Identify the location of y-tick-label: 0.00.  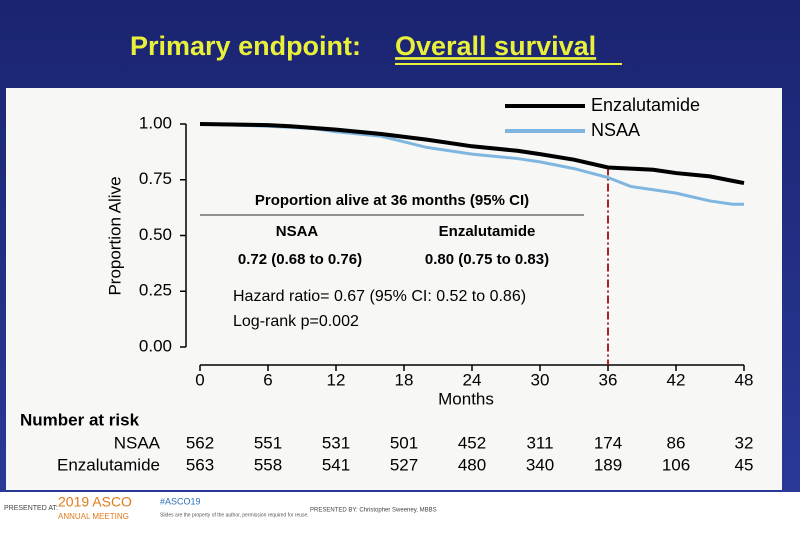
(155, 345).